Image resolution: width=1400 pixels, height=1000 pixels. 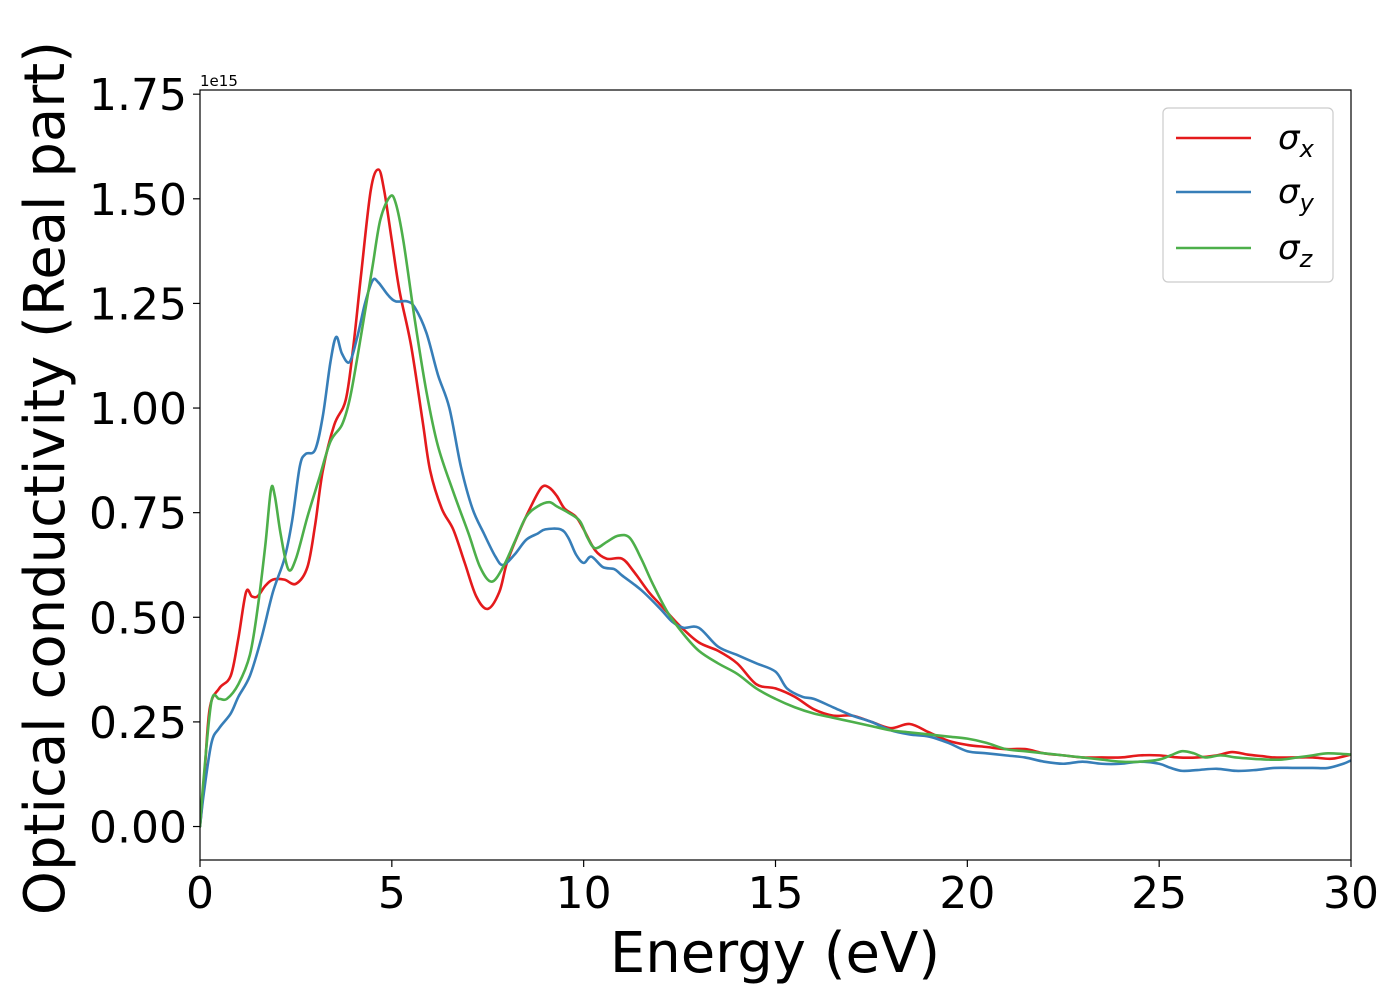 I want to click on x-axis-label: Energy (eV), so click(x=775, y=953).